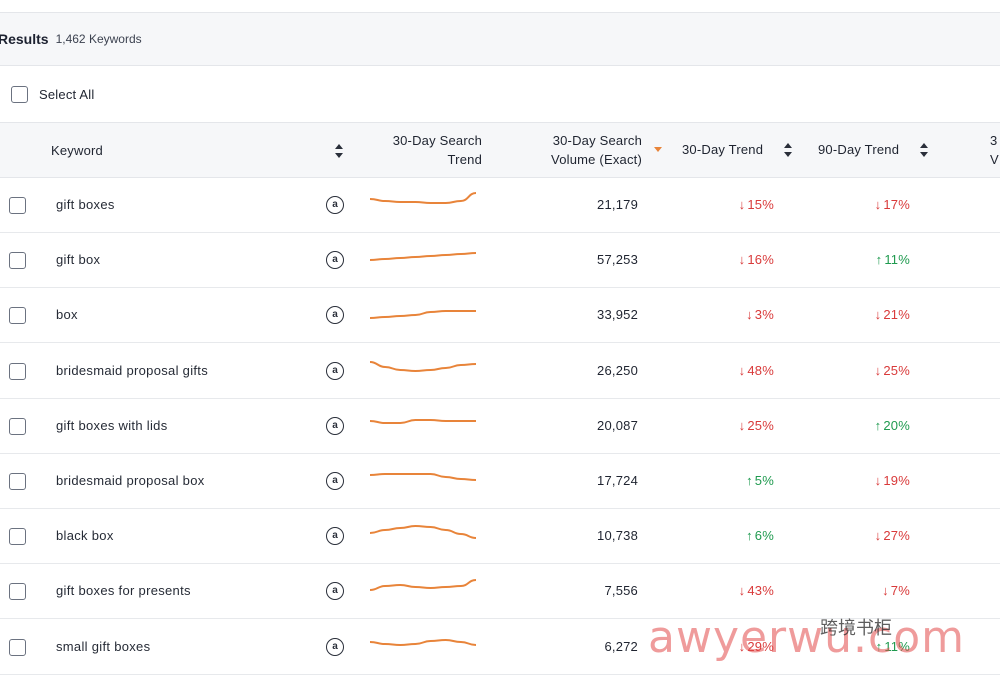  Describe the element at coordinates (500, 481) in the screenshot. I see `table-row: bridesmaid proposal box a 17,724 ↑ 5% ↓ 19%` at that location.